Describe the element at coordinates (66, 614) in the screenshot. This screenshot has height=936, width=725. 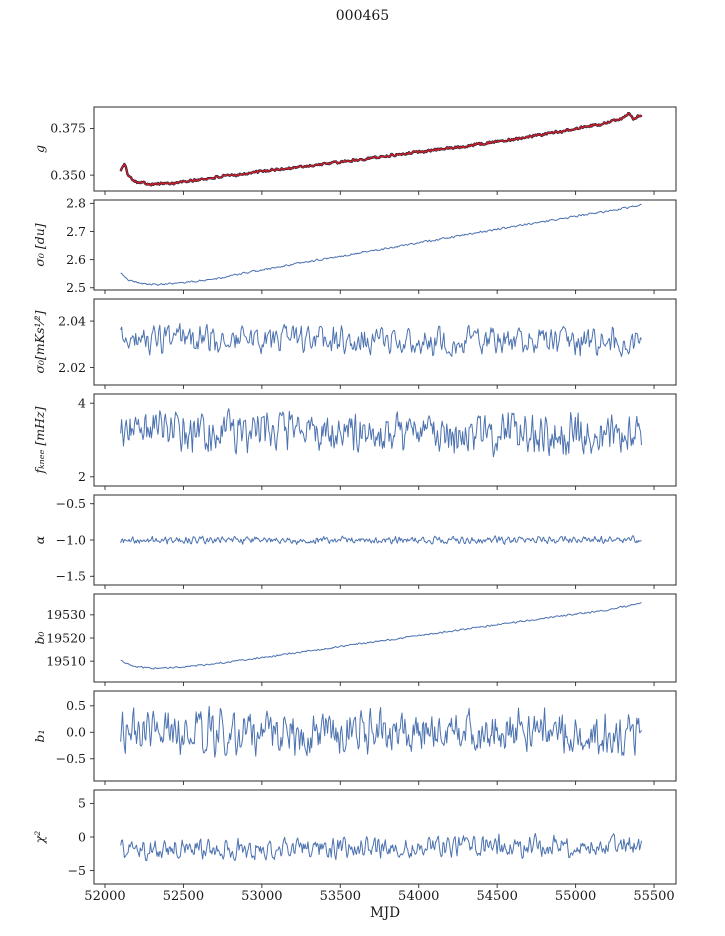
I see `y-tick-label: 19530` at that location.